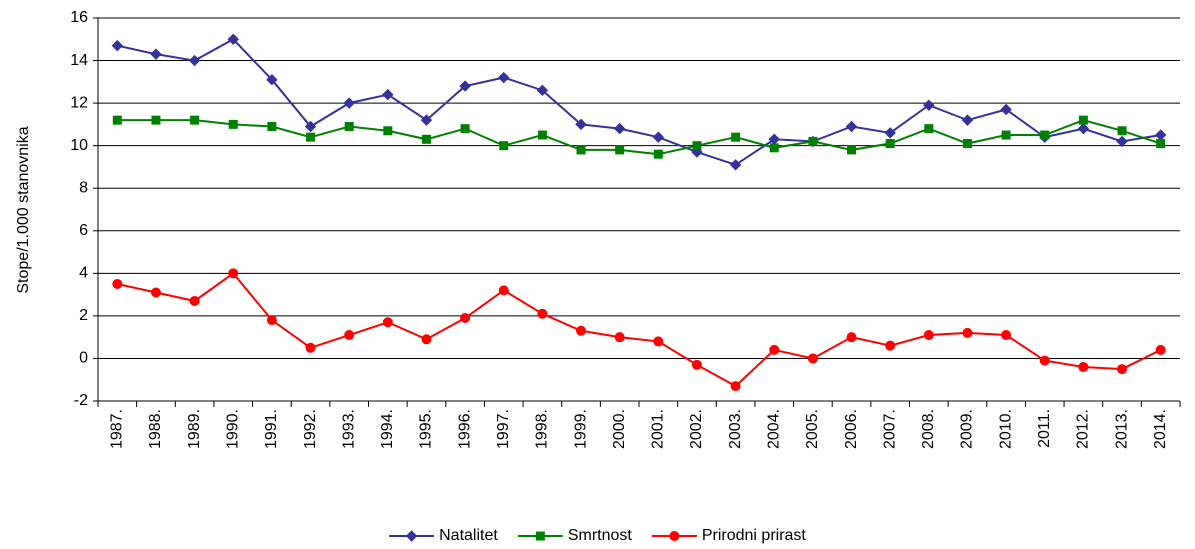 This screenshot has height=549, width=1195. I want to click on y-tick-label: 4, so click(83, 273).